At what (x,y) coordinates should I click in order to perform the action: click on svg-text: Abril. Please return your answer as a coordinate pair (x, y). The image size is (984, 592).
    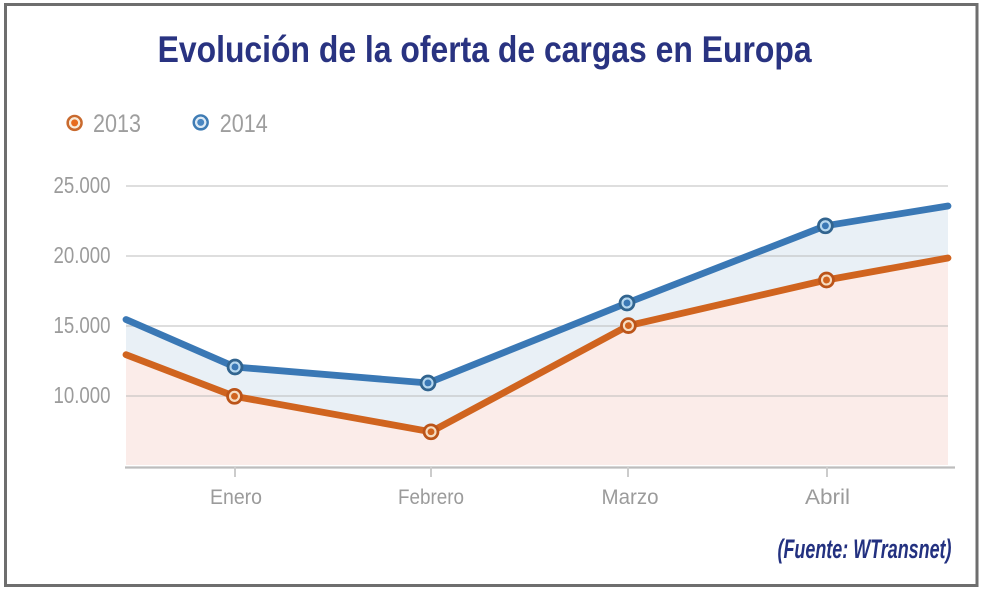
    Looking at the image, I should click on (827, 497).